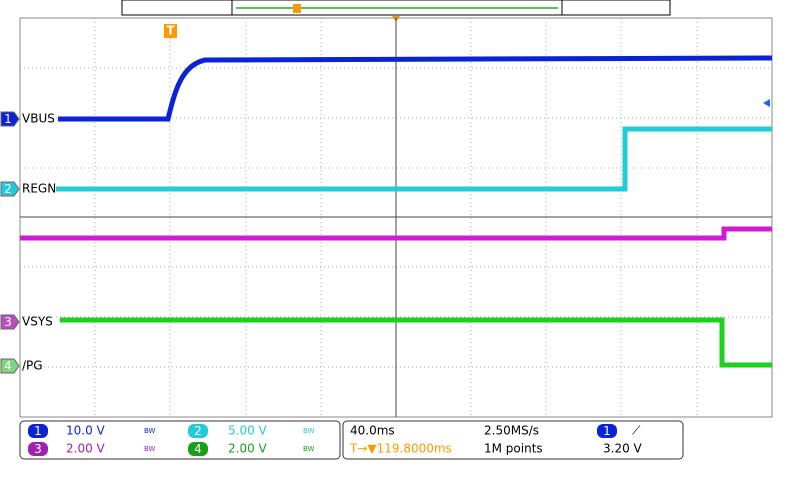  What do you see at coordinates (37, 322) in the screenshot?
I see `ch3-label: VSYS` at bounding box center [37, 322].